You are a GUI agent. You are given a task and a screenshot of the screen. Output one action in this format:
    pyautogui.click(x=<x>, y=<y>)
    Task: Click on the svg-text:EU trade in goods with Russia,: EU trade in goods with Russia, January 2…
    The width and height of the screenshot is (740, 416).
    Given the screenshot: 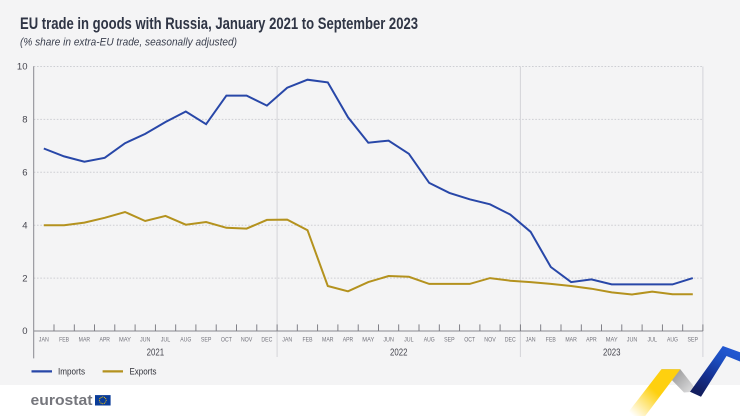 What is the action you would take?
    pyautogui.click(x=219, y=23)
    